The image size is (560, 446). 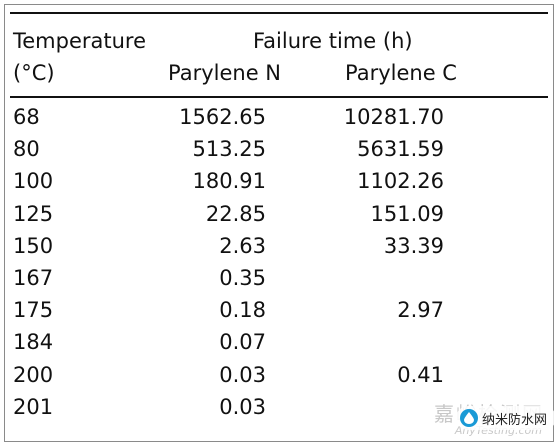 I want to click on table-row: 201 0.03, so click(x=280, y=410).